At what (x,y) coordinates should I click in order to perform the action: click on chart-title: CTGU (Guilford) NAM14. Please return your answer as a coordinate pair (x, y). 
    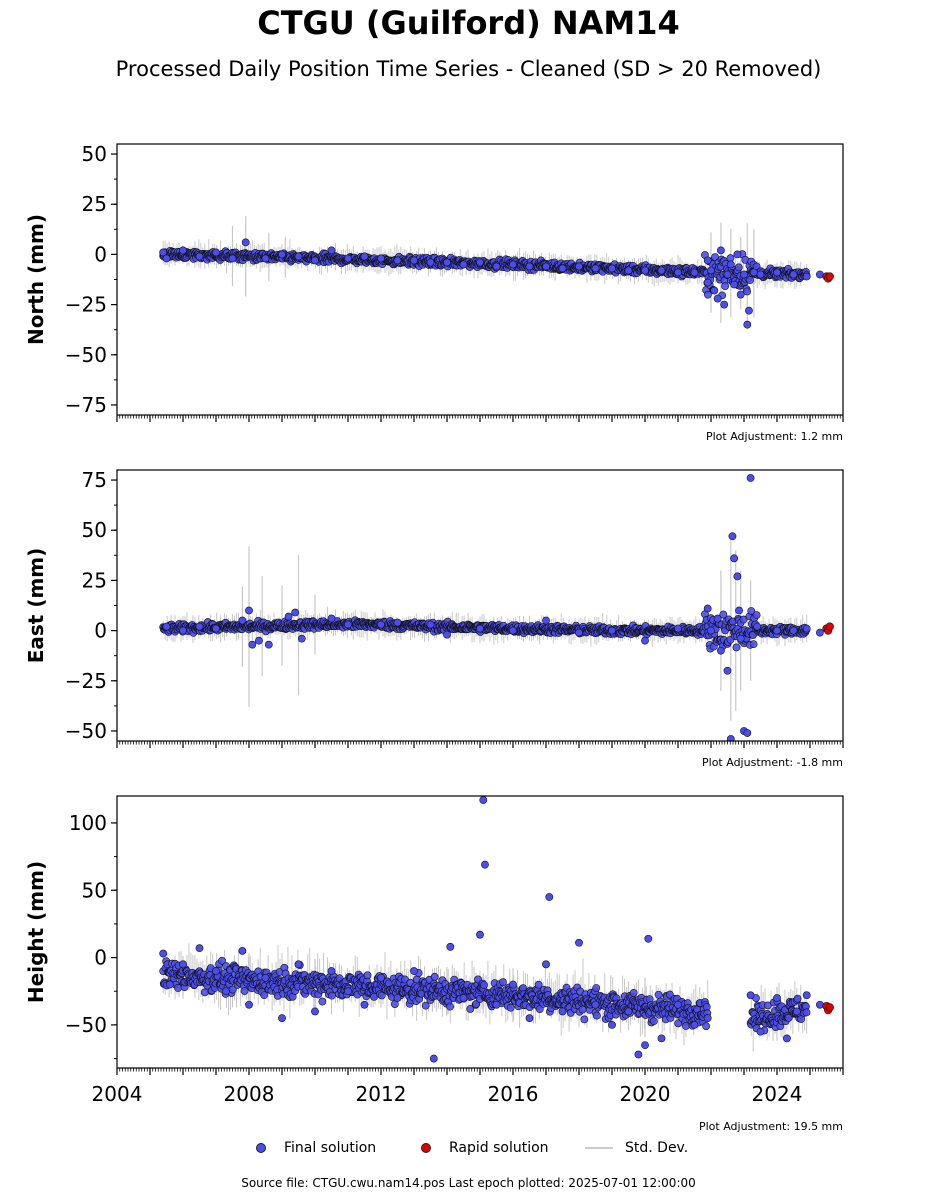
    Looking at the image, I should click on (468, 23).